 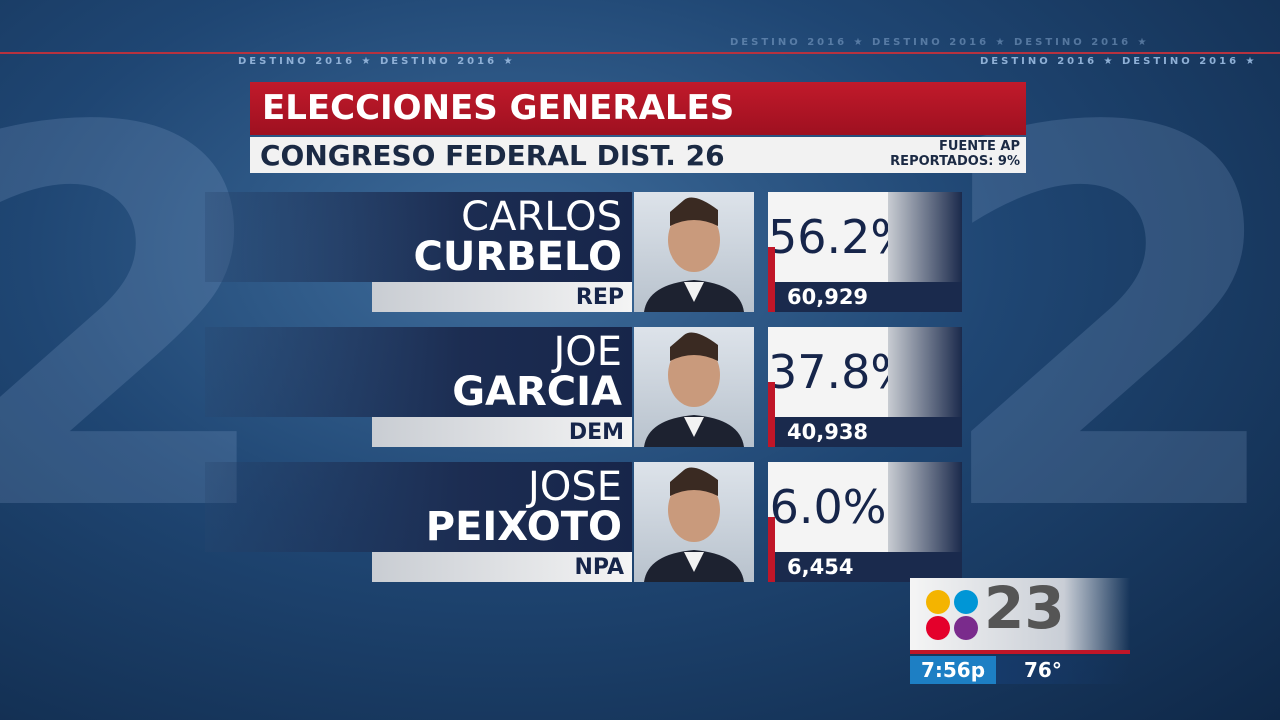 I want to click on last-name: GARCIA, so click(x=537, y=392).